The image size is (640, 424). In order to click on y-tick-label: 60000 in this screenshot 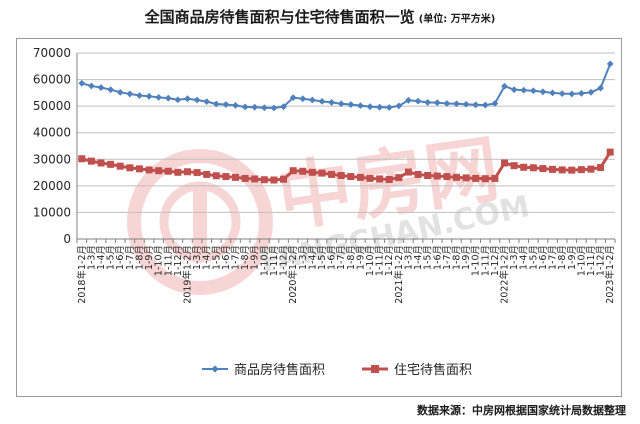, I will do `click(52, 80)`.